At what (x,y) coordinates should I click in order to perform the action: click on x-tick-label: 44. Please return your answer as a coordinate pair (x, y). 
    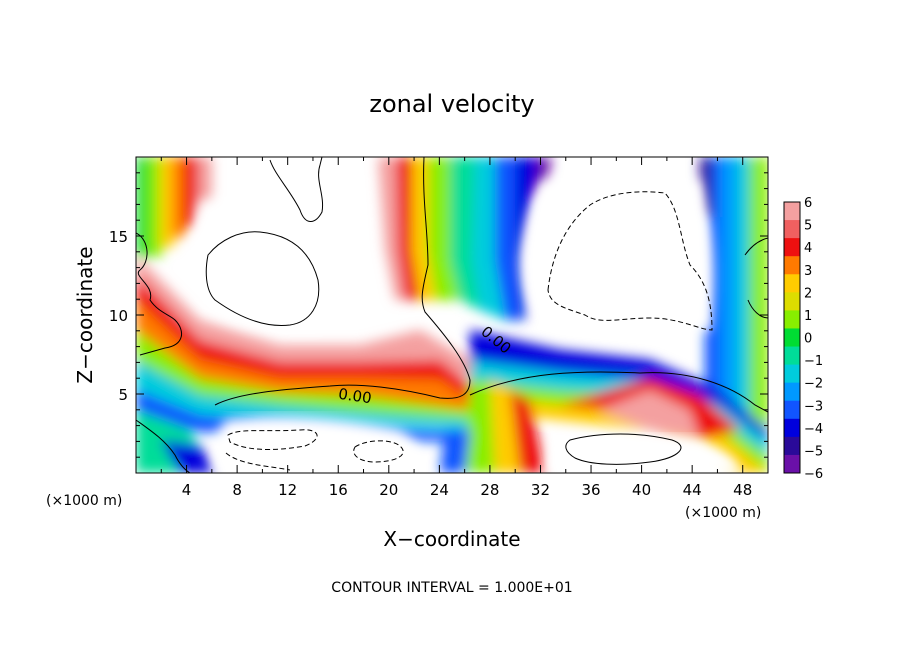
    Looking at the image, I should click on (692, 490).